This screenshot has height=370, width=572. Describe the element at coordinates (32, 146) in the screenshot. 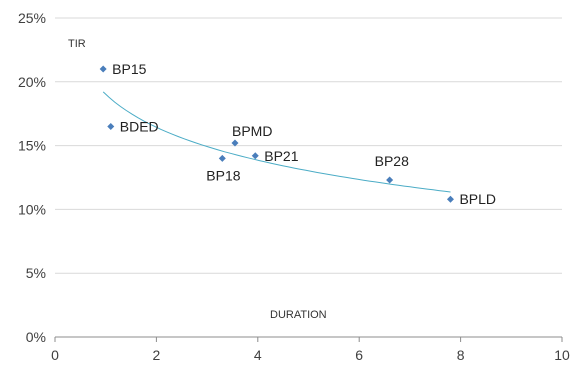

I see `y-tick-label: 15%` at that location.